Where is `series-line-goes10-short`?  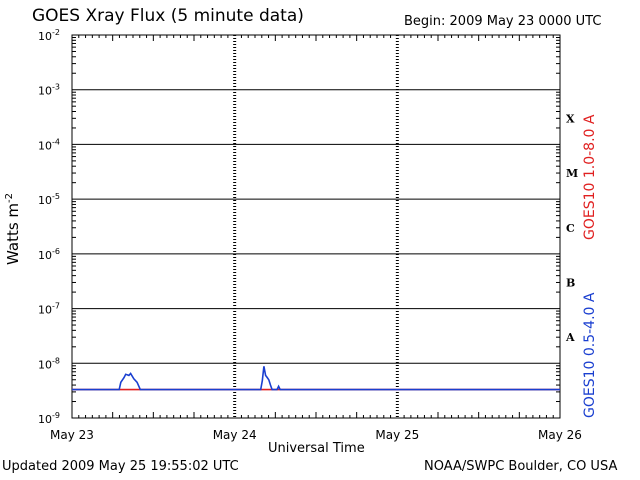 series-line-goes10-short is located at coordinates (316, 378).